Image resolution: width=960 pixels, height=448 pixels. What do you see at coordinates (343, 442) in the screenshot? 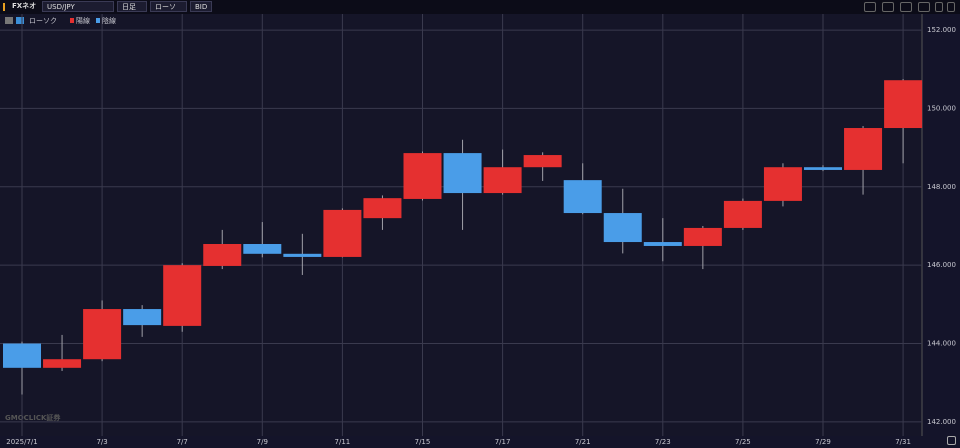
I see `x-tick-label: 7/11` at bounding box center [343, 442].